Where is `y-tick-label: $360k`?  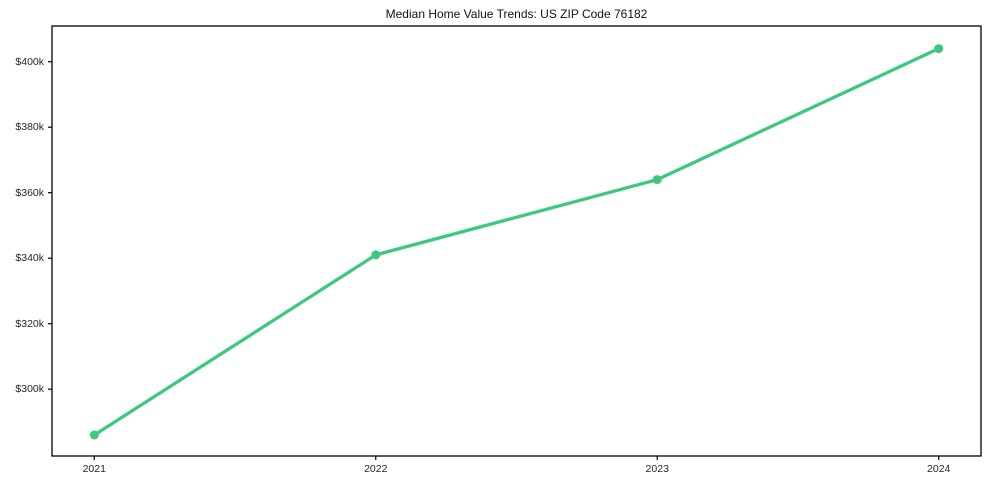
y-tick-label: $360k is located at coordinates (29, 192).